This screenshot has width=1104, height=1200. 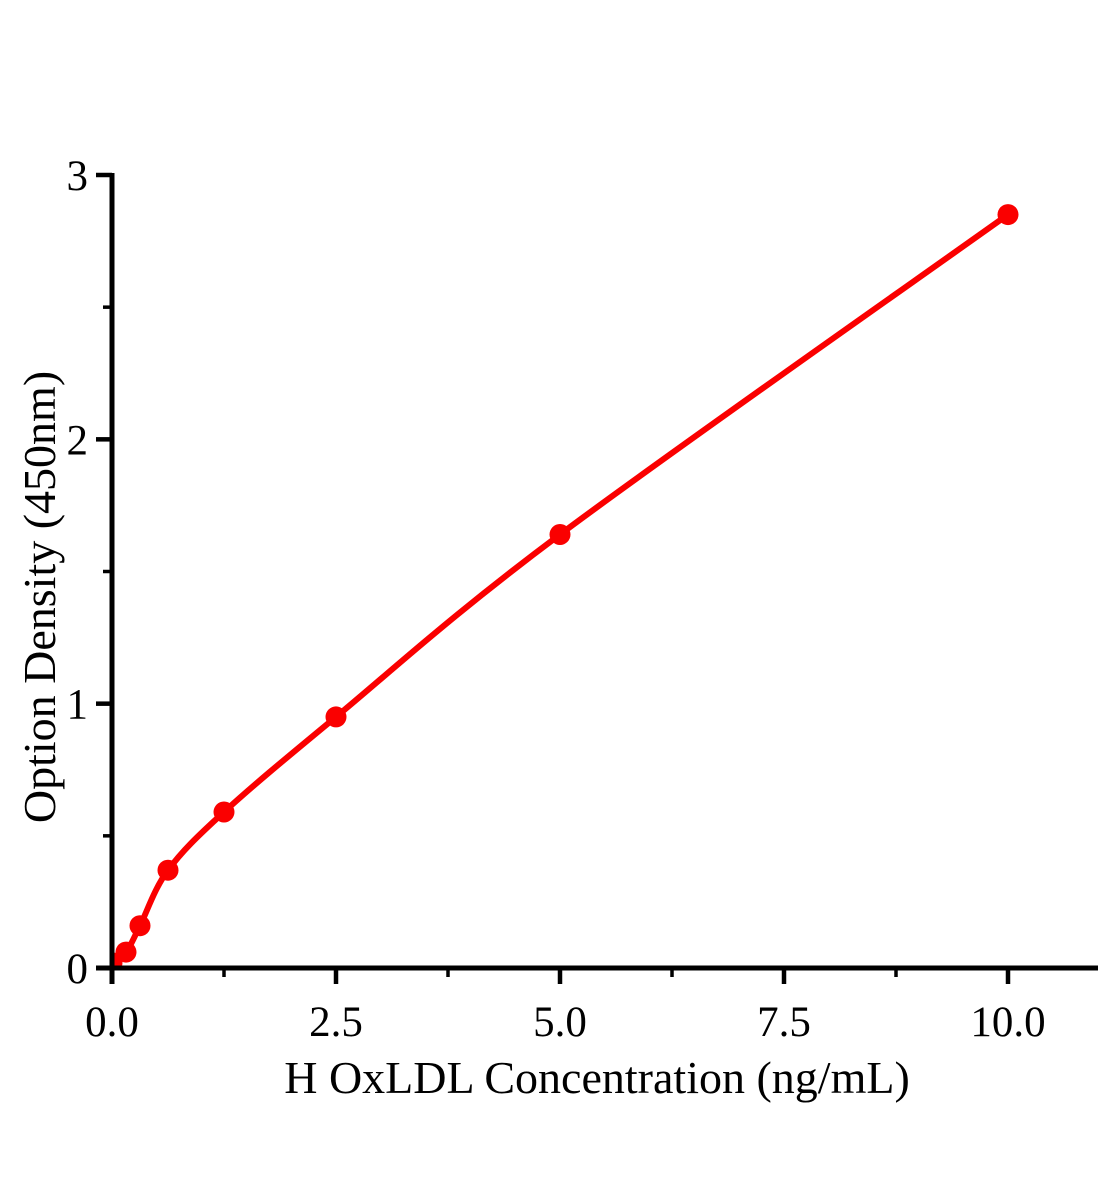 What do you see at coordinates (39, 597) in the screenshot?
I see `y-axis-title: Option Density (450nm)` at bounding box center [39, 597].